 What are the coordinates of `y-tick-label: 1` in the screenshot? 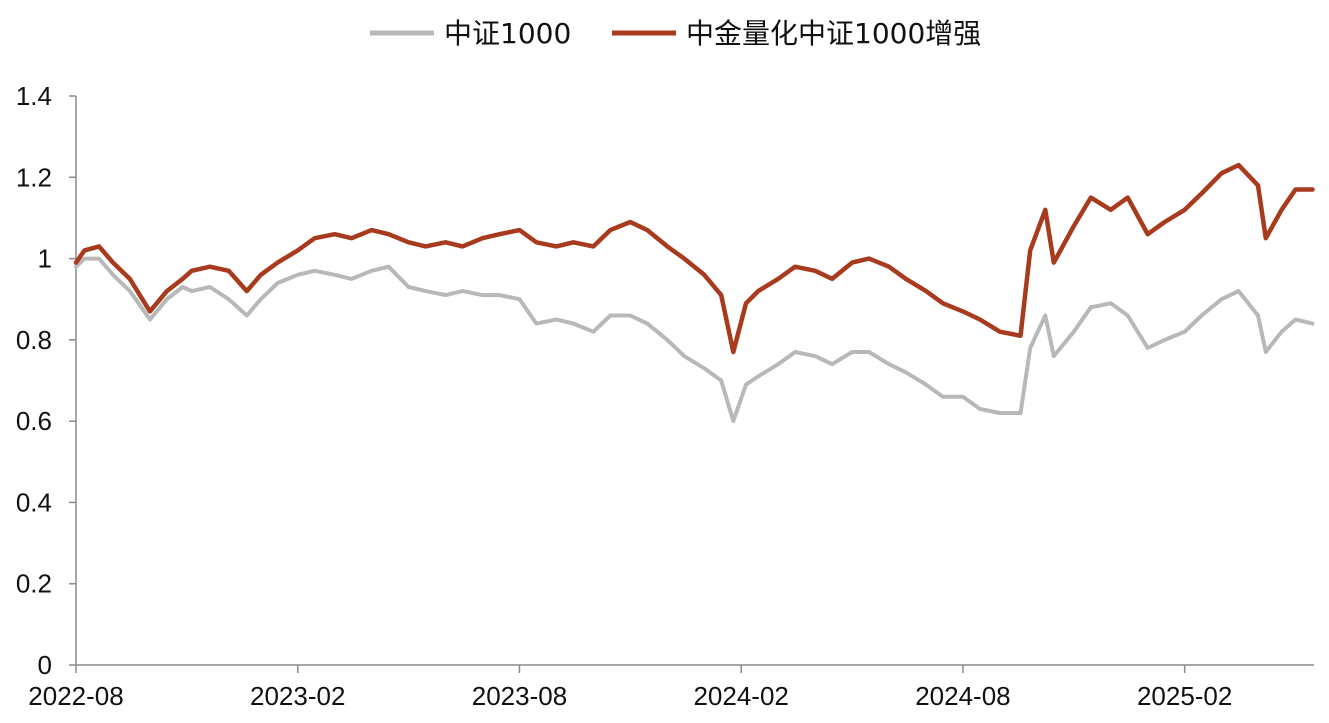 It's located at (45, 259).